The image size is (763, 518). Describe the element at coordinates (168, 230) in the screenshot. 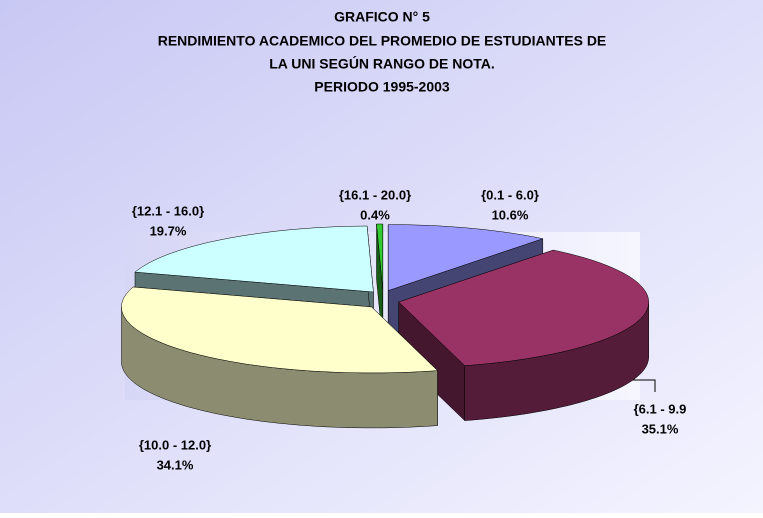

I see `value-label: 19.7%` at that location.